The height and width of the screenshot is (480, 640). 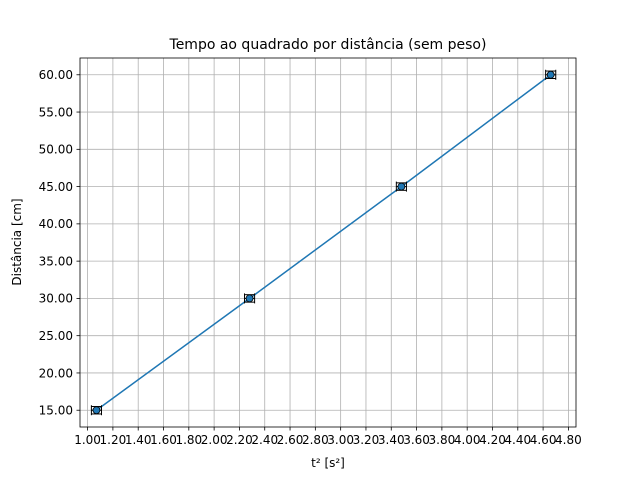 What do you see at coordinates (517, 440) in the screenshot?
I see `x-tick-label: 4.40` at bounding box center [517, 440].